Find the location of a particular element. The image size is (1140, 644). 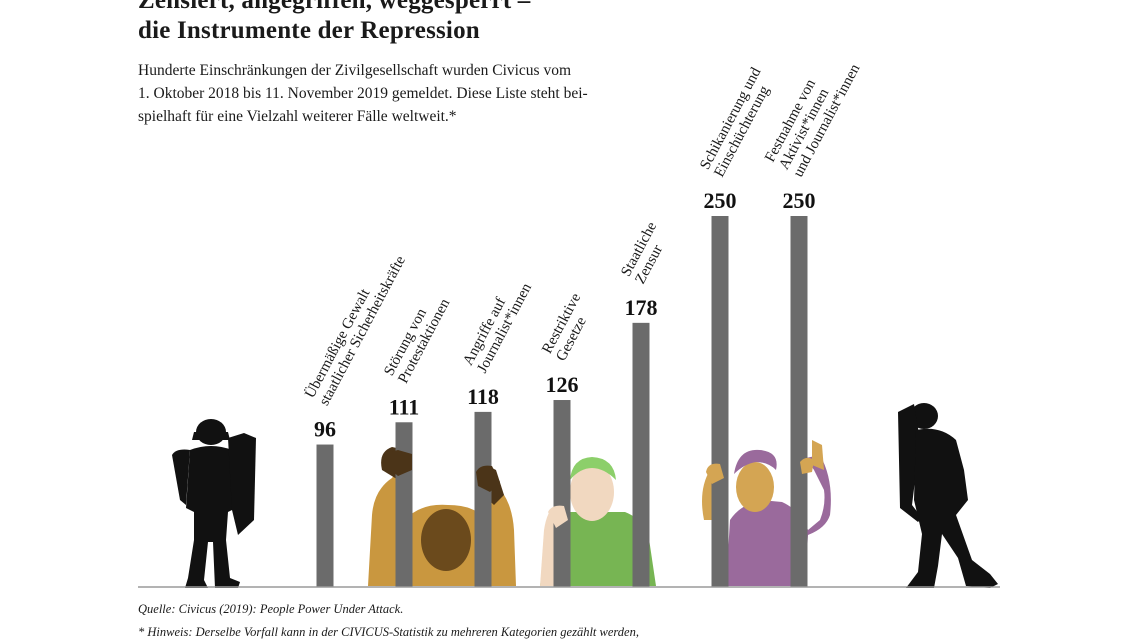

category-label-2: Störung vonProtestaktionen is located at coordinates (417, 337).